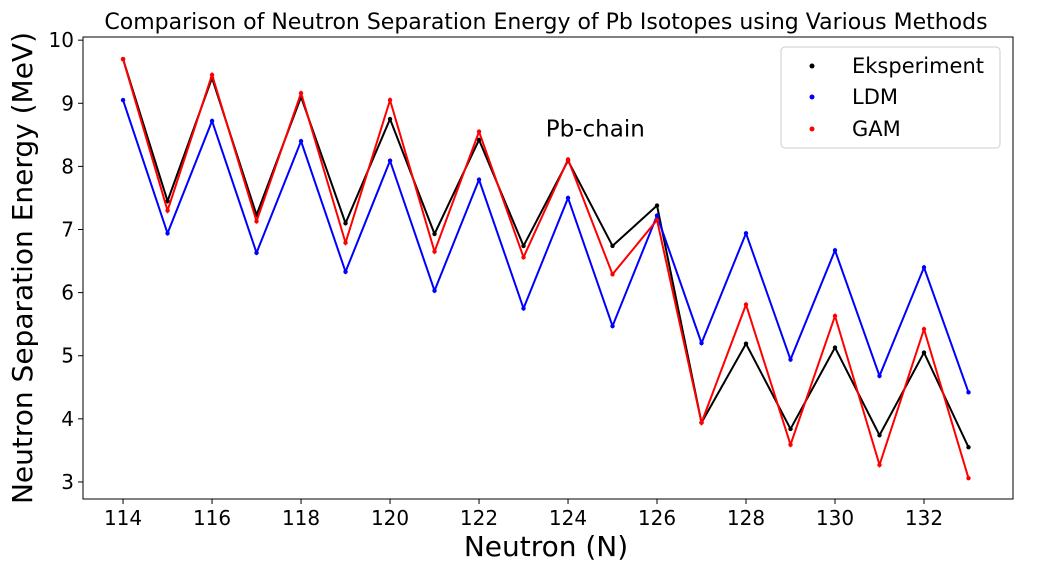  I want to click on legend-box, so click(890, 97).